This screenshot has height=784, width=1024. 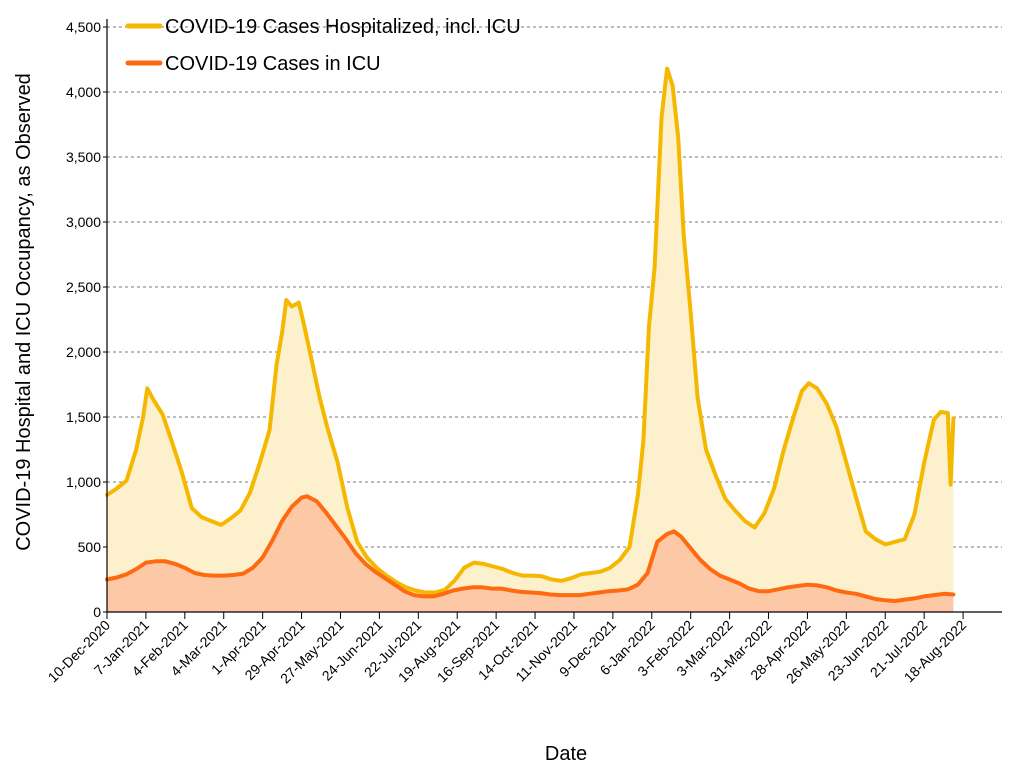 What do you see at coordinates (273, 64) in the screenshot?
I see `legend-label-icu: COVID-19 Cases in ICU` at bounding box center [273, 64].